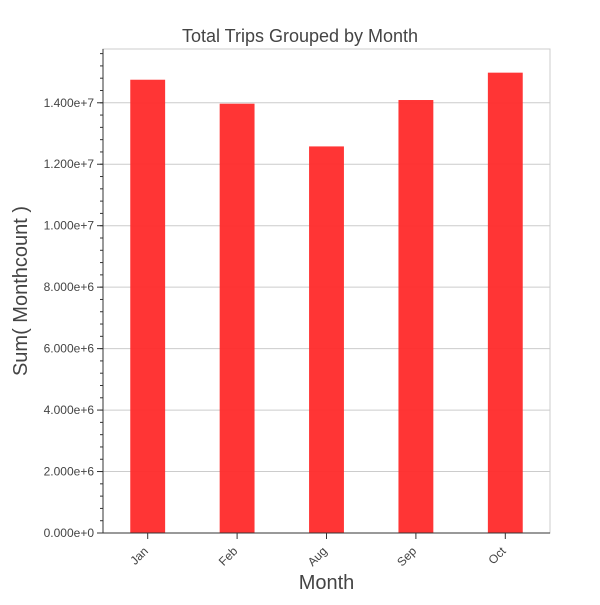 Image resolution: width=600 pixels, height=605 pixels. What do you see at coordinates (139, 556) in the screenshot?
I see `x-tick-label: Jan` at bounding box center [139, 556].